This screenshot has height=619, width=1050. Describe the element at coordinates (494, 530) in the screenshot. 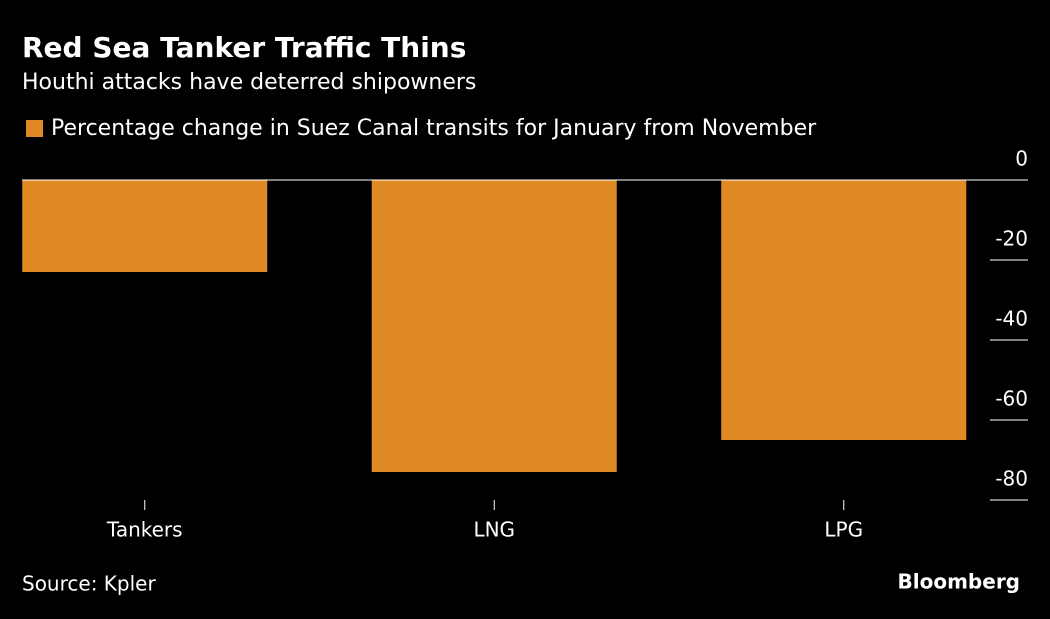

I see `x-tick-label: LNG` at that location.